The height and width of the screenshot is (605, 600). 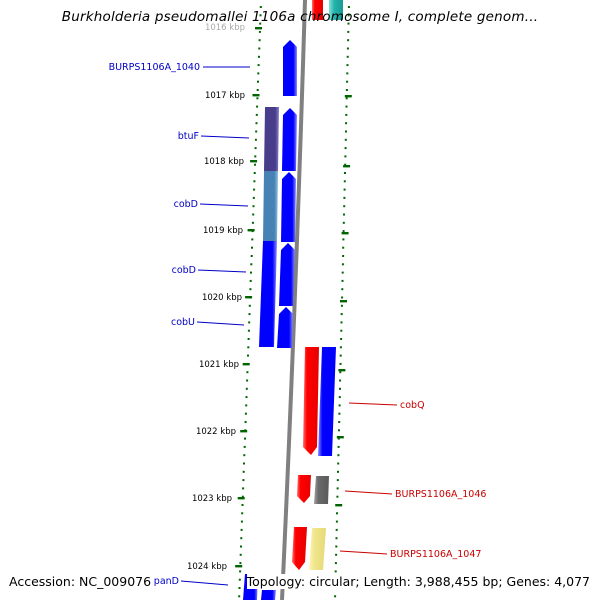 I want to click on cds-arrow-cobD2, so click(x=287, y=274).